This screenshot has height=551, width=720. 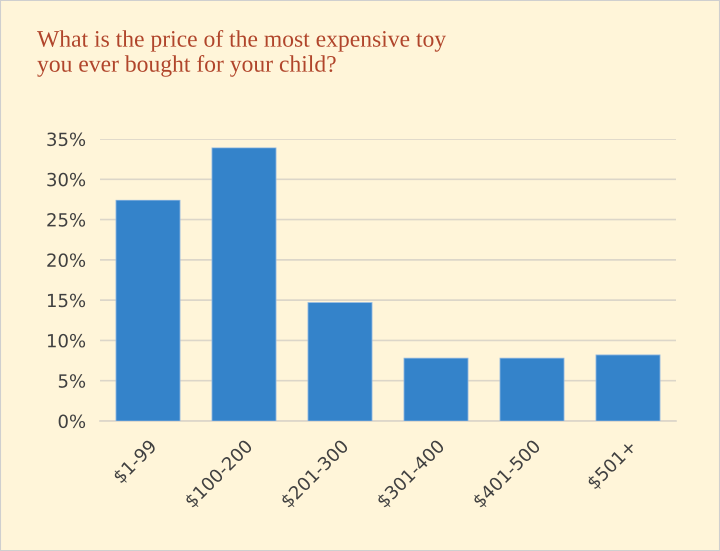 I want to click on y-tick-label: 25%, so click(x=66, y=220).